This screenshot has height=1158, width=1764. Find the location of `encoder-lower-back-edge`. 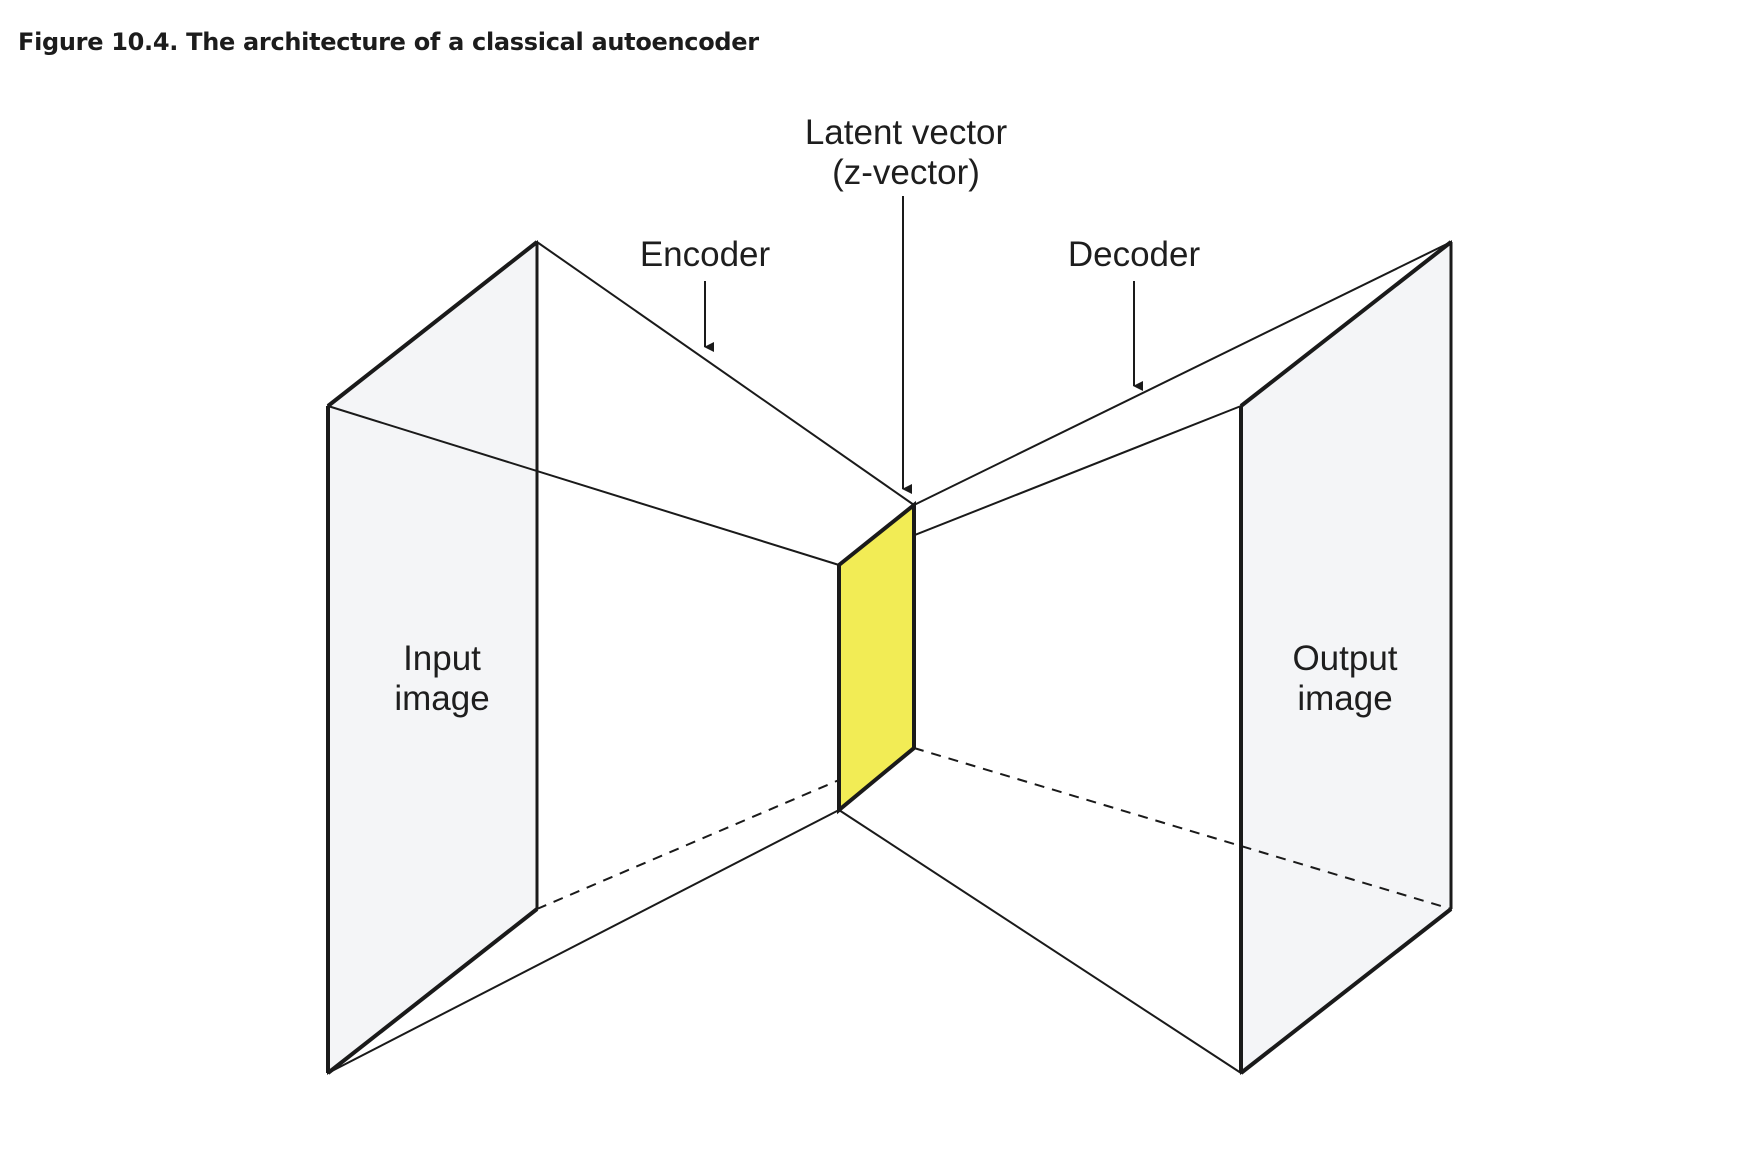

encoder-lower-back-edge is located at coordinates (725, 828).